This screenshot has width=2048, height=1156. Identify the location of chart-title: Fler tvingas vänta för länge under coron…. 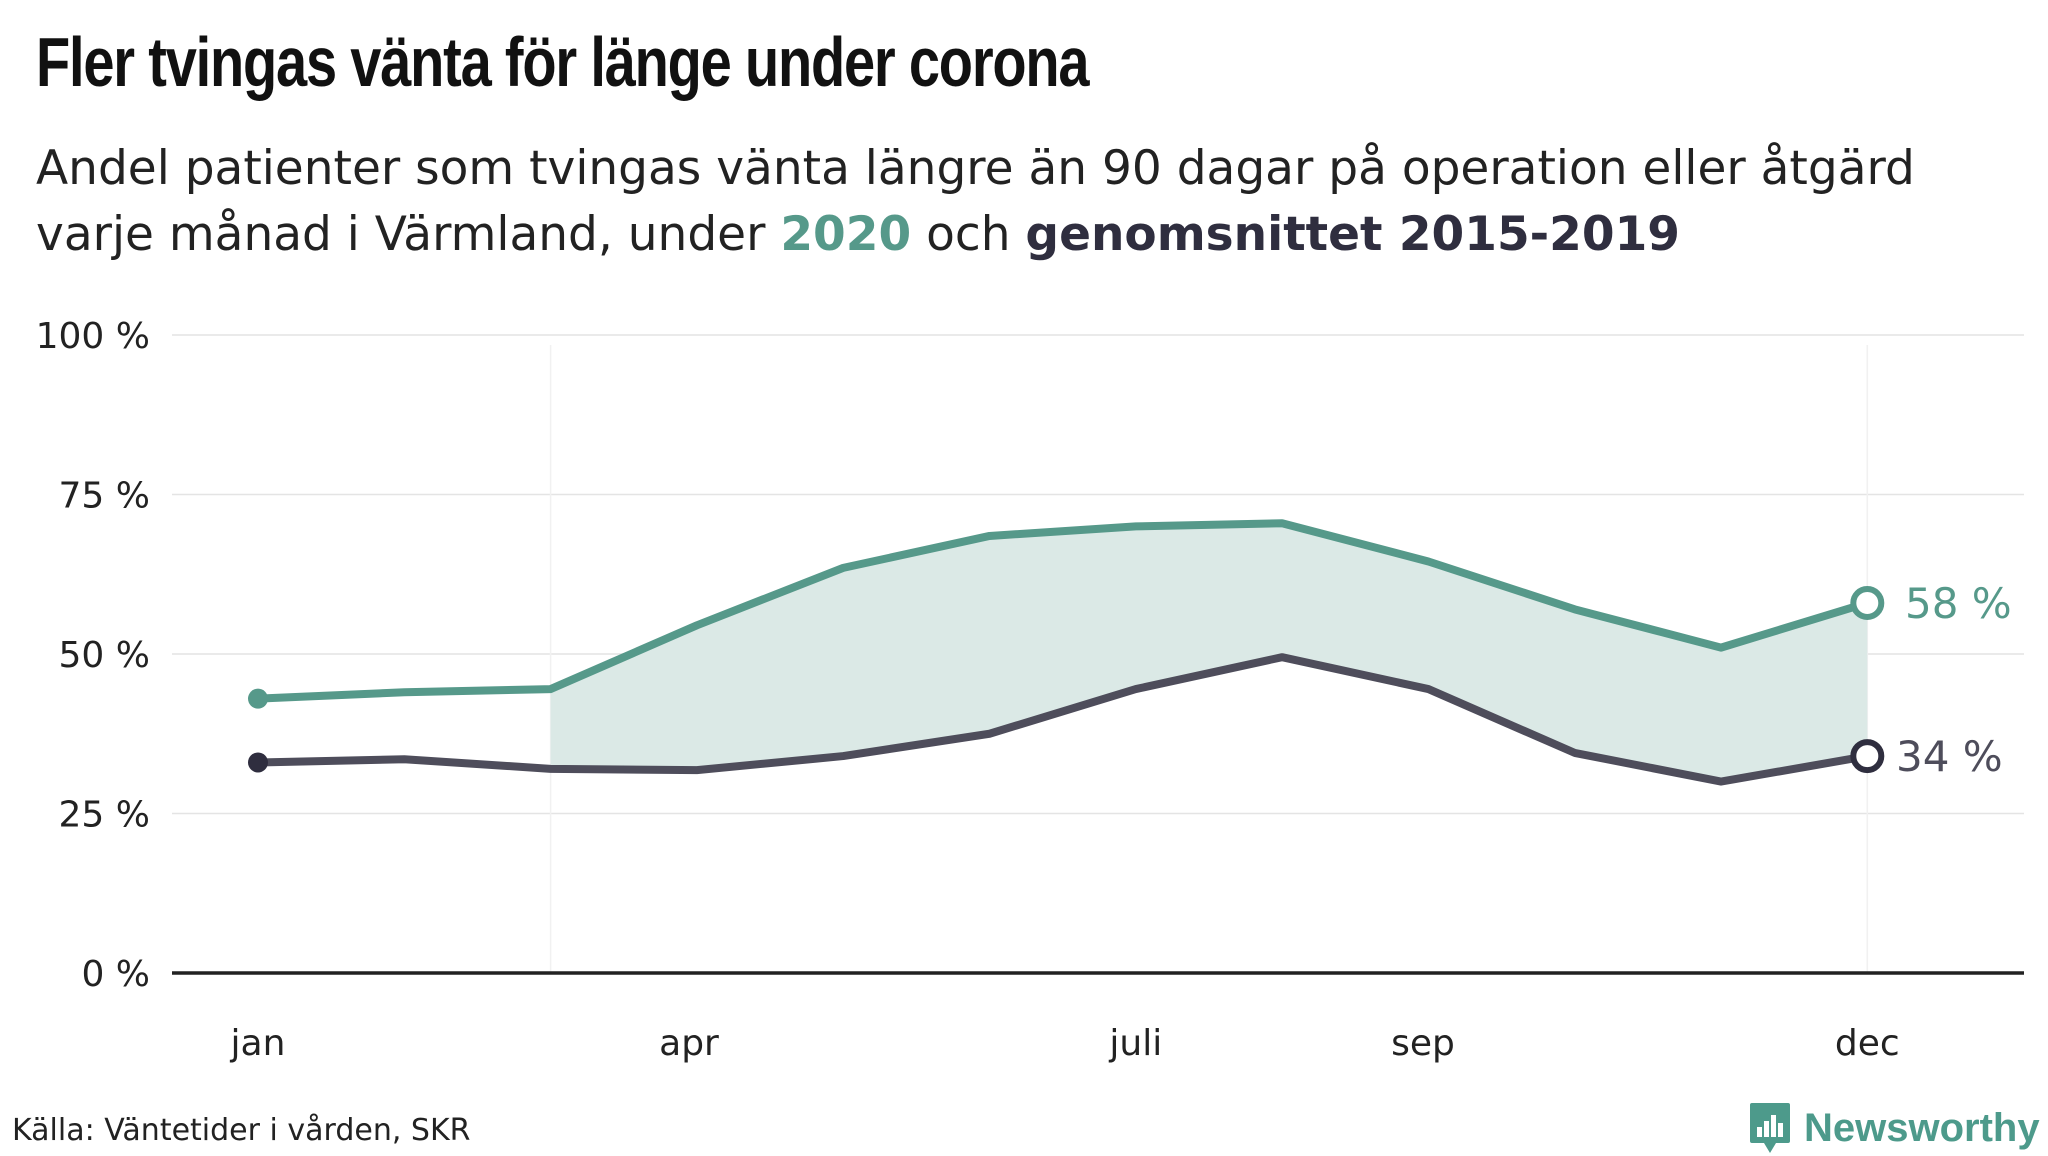
(563, 62).